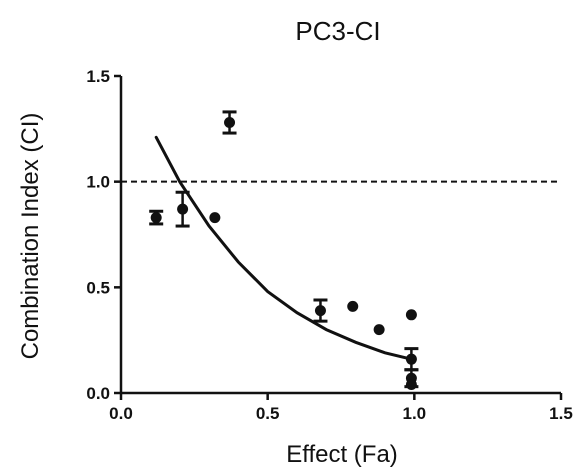 The height and width of the screenshot is (469, 575). What do you see at coordinates (121, 413) in the screenshot?
I see `x-tick-label: 0.0` at bounding box center [121, 413].